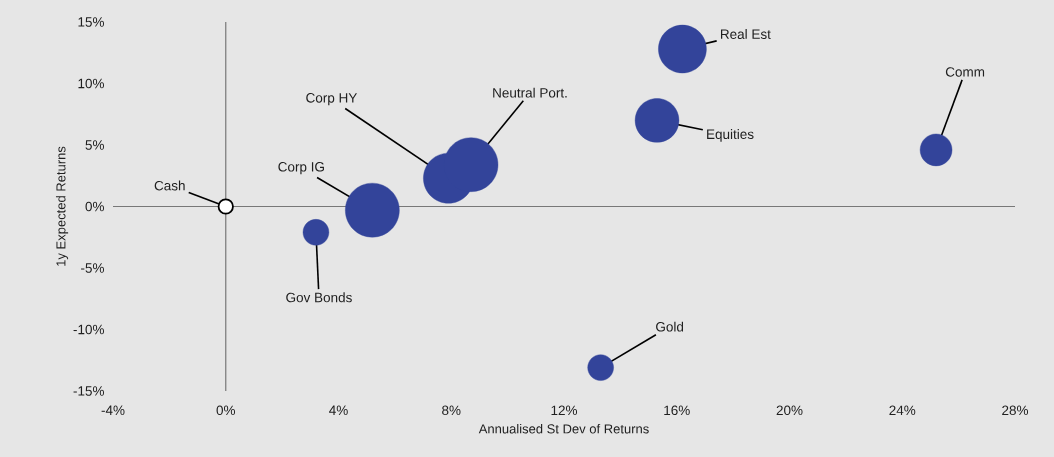 This screenshot has width=1054, height=457. Describe the element at coordinates (88, 329) in the screenshot. I see `y-tick-label: -10%` at that location.